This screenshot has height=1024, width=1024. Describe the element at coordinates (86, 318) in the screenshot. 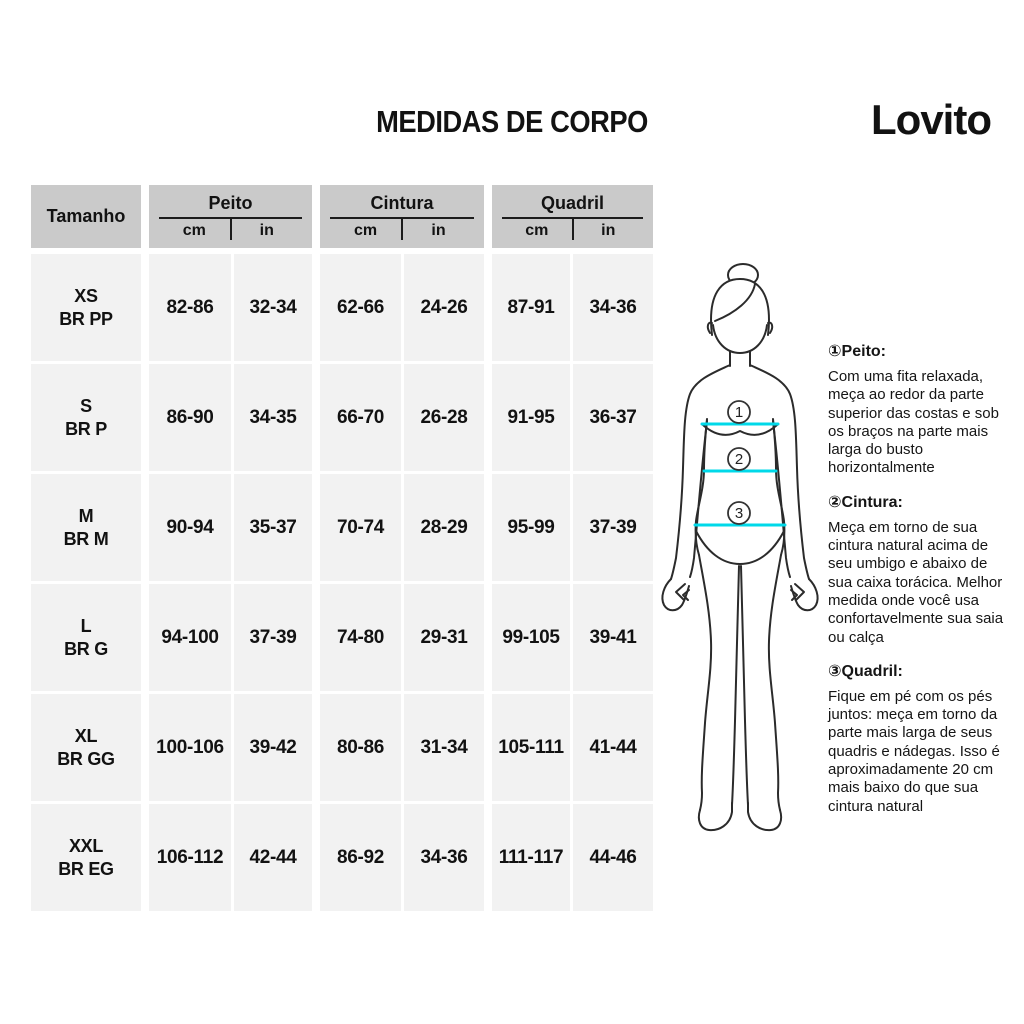

I see `size-br-label: BR PP` at that location.